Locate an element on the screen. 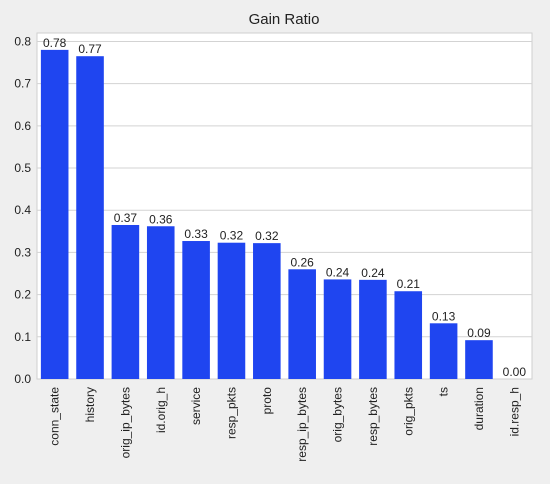 The width and height of the screenshot is (550, 484). y-tick-label: 0.8 is located at coordinates (22, 41).